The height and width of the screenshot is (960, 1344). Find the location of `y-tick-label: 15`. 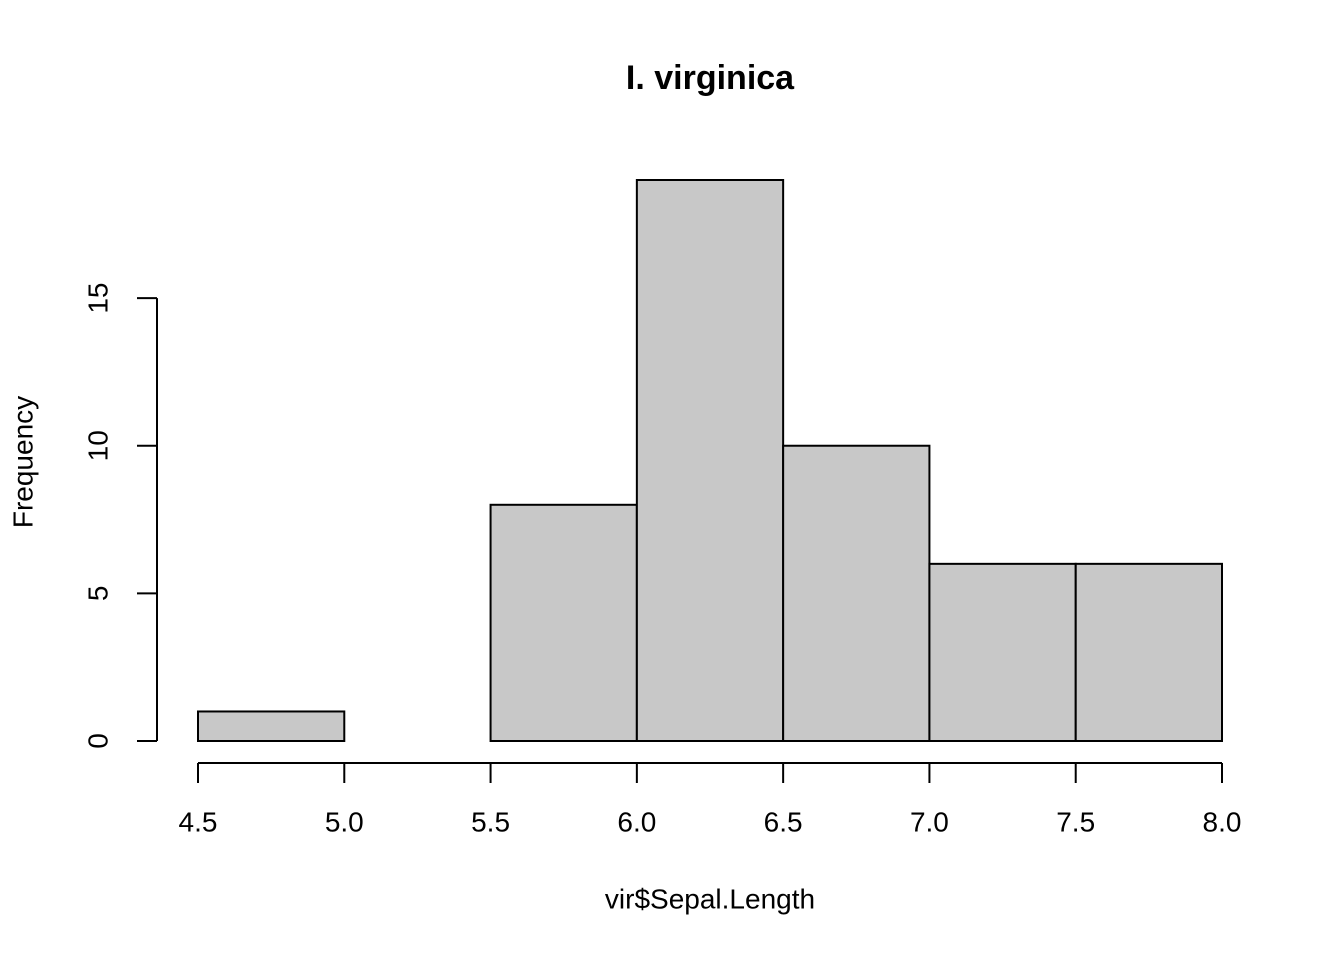

y-tick-label: 15 is located at coordinates (97, 298).